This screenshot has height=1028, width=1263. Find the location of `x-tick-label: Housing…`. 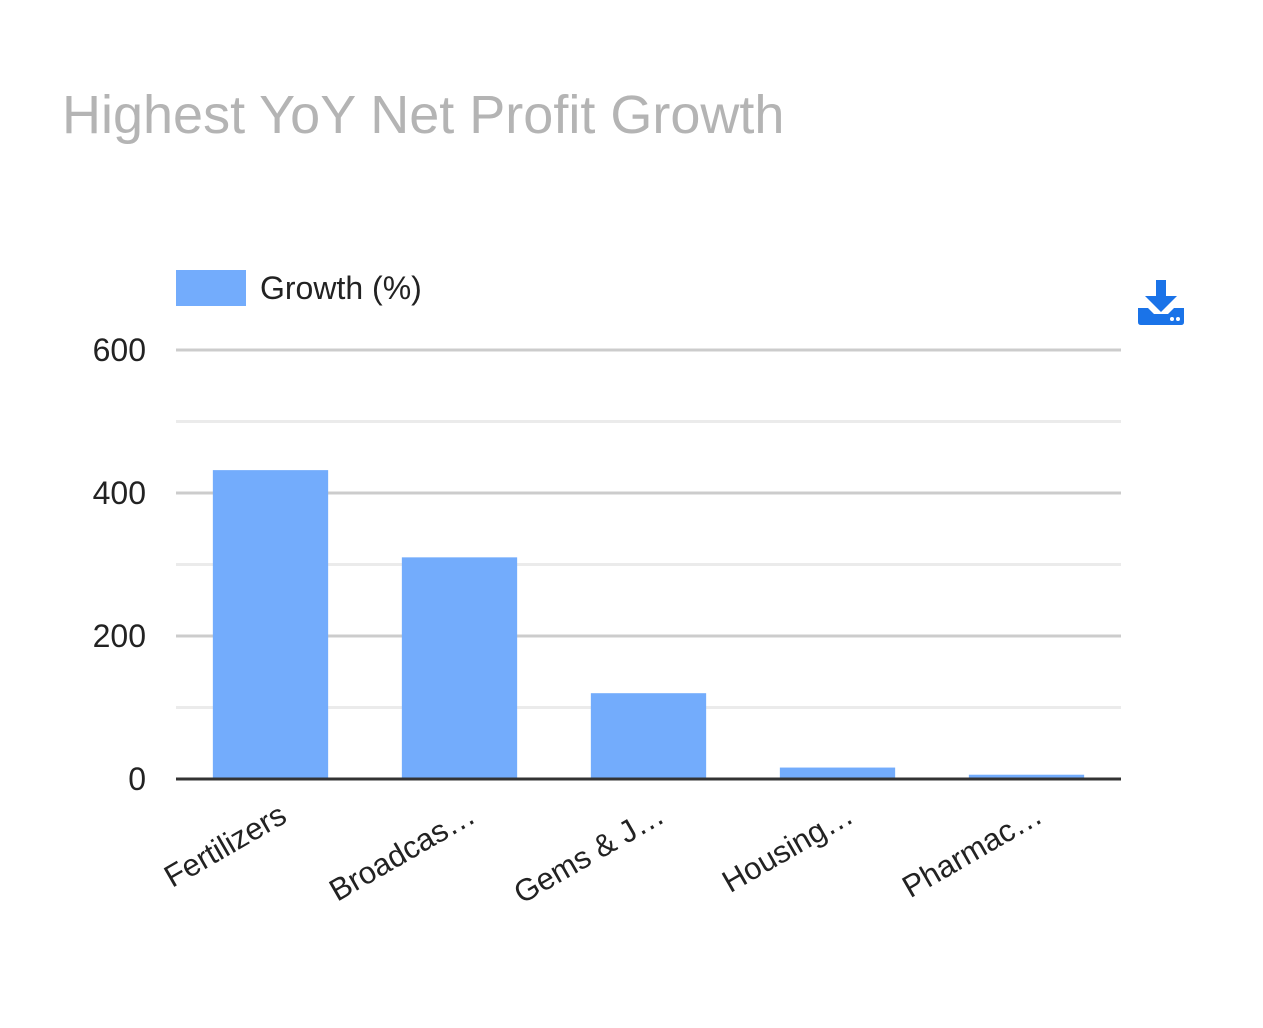

x-tick-label: Housing… is located at coordinates (787, 848).